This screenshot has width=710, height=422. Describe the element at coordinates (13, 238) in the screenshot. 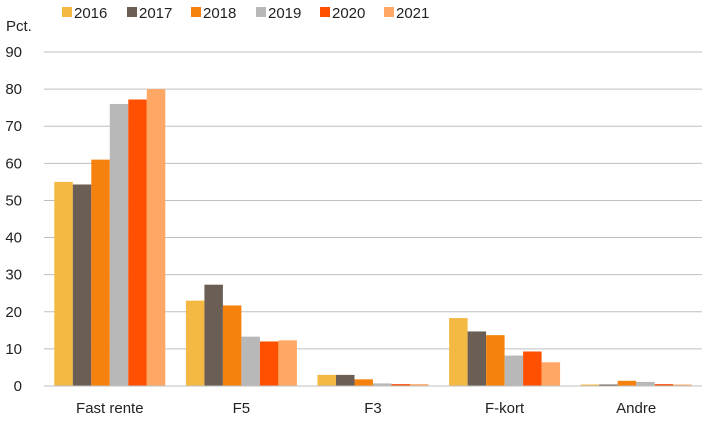

I see `y-tick-label: 40` at that location.